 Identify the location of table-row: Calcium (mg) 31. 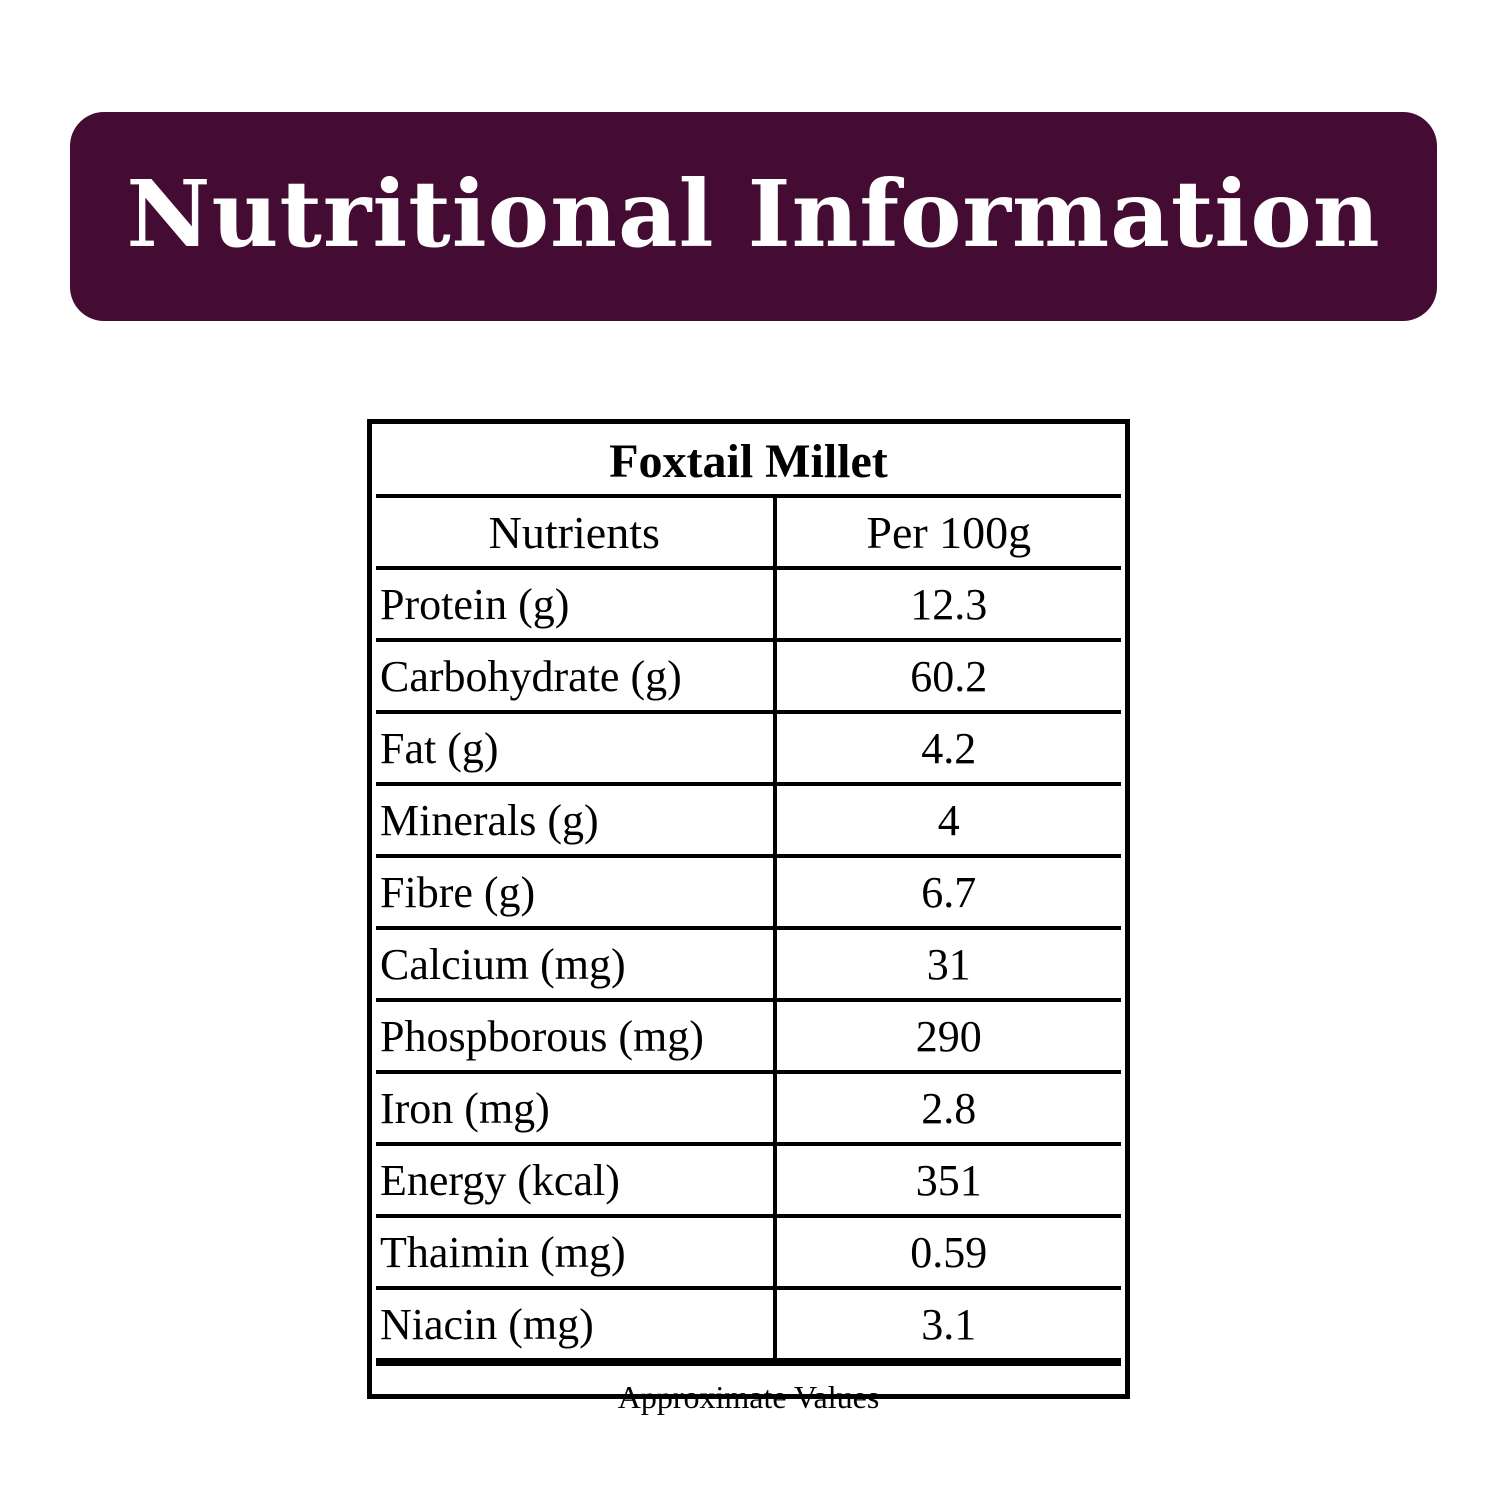
(748, 964).